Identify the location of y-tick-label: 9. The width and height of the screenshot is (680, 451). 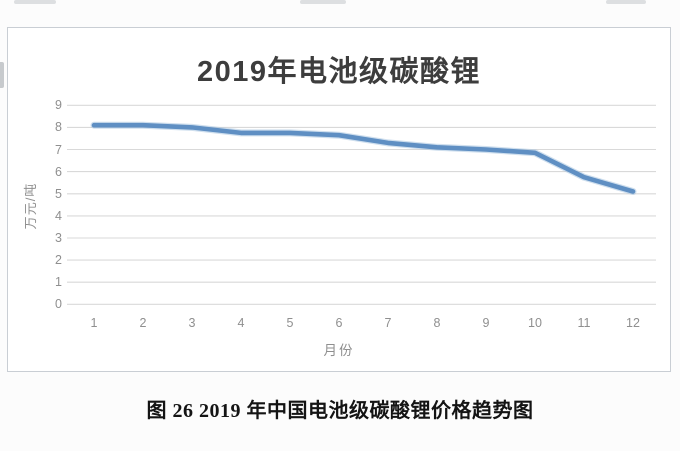
(58, 105).